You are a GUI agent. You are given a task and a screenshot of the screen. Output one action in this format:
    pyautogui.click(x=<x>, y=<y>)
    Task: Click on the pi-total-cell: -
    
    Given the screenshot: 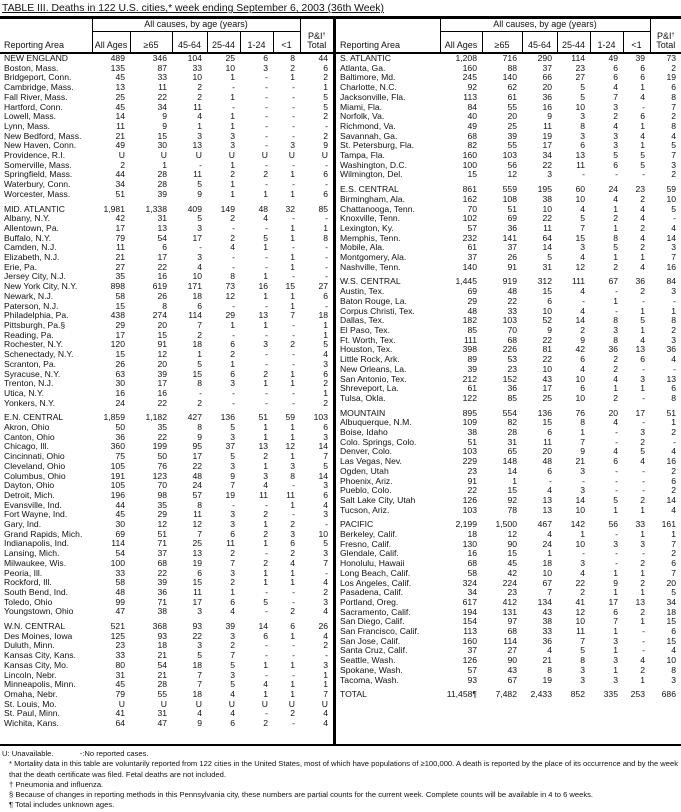 What is the action you would take?
    pyautogui.click(x=674, y=218)
    